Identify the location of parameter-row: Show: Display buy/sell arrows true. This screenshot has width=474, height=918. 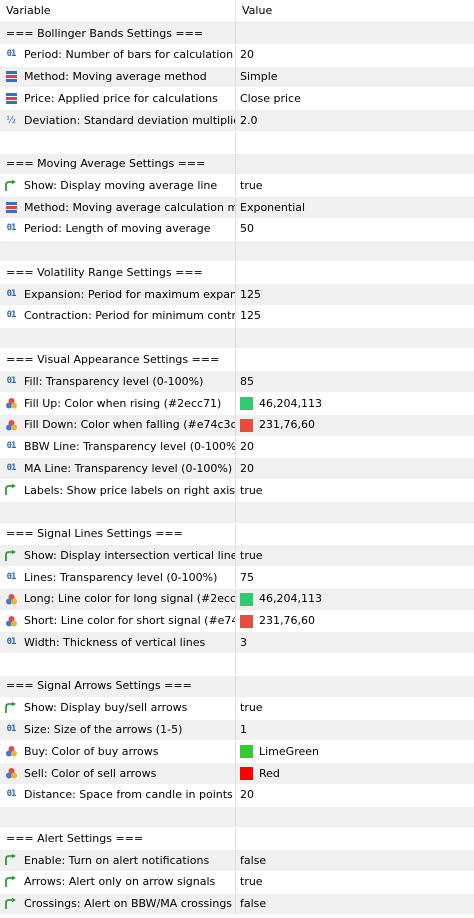
(237, 708).